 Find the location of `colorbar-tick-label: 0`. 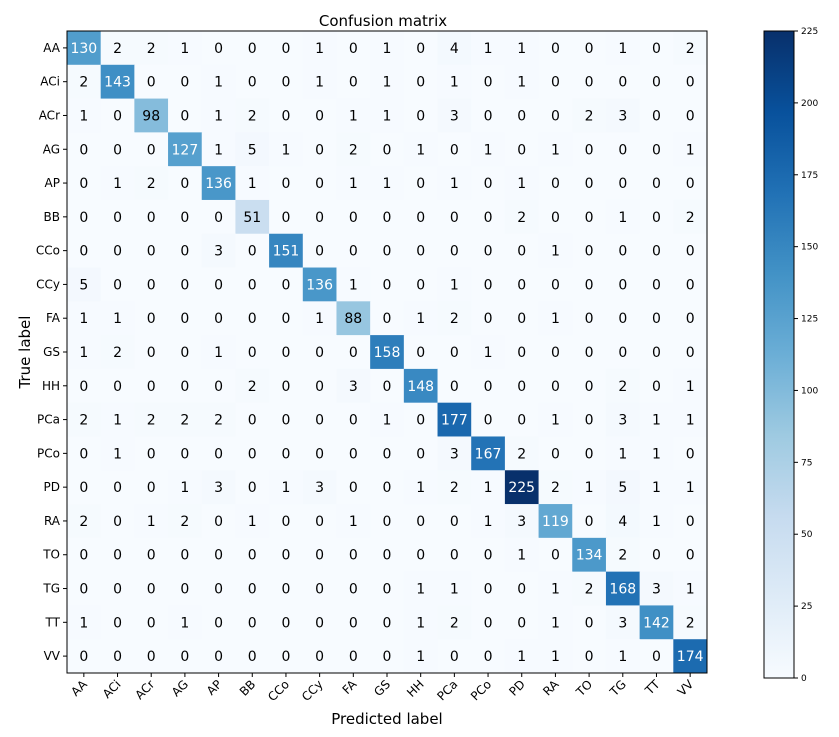

colorbar-tick-label: 0 is located at coordinates (804, 679).